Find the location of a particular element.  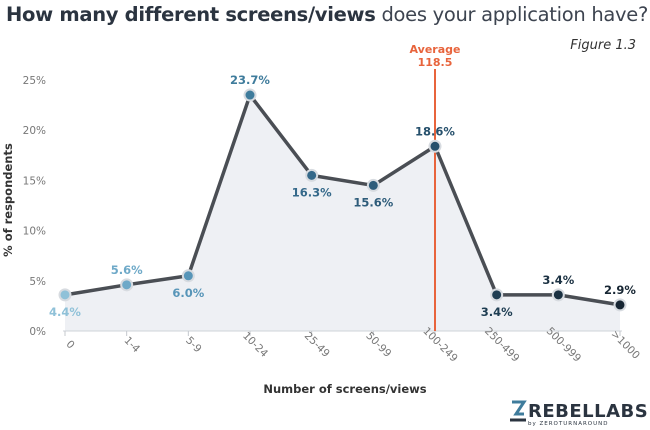

data-label: 18.6% is located at coordinates (435, 131).